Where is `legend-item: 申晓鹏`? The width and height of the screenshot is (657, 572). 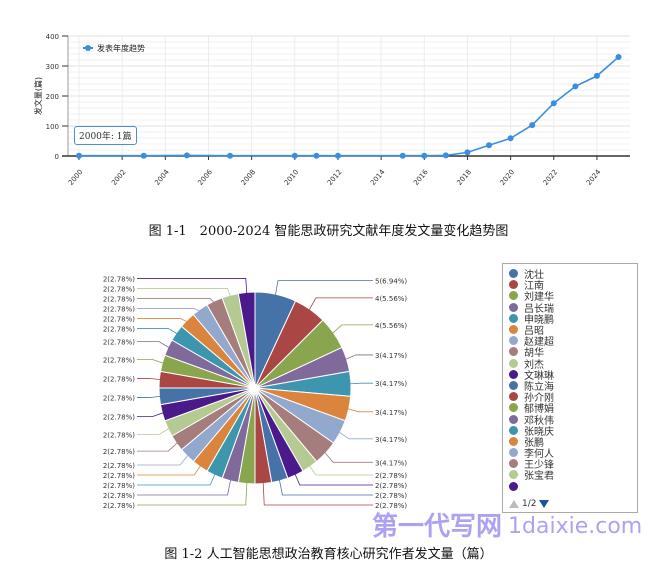 legend-item: 申晓鹏 is located at coordinates (570, 319).